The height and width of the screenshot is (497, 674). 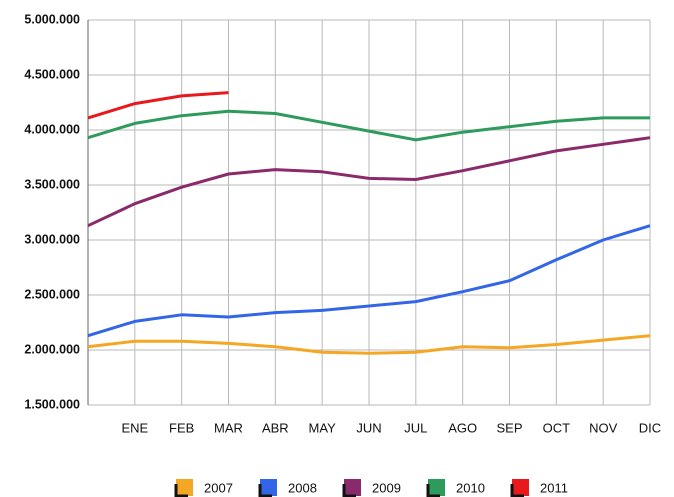 I want to click on x-tick-label: ENE, so click(x=134, y=427).